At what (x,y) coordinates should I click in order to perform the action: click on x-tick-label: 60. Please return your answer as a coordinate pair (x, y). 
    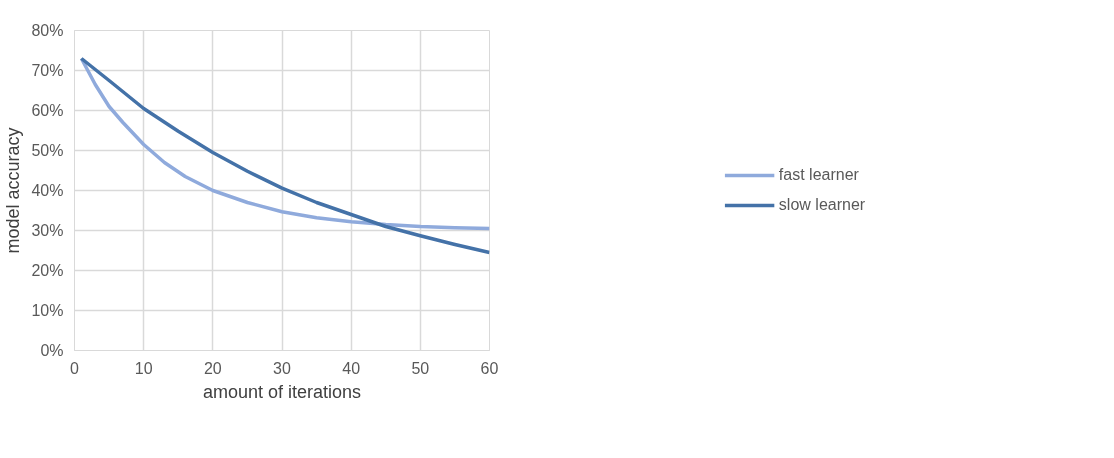
    Looking at the image, I should click on (489, 368).